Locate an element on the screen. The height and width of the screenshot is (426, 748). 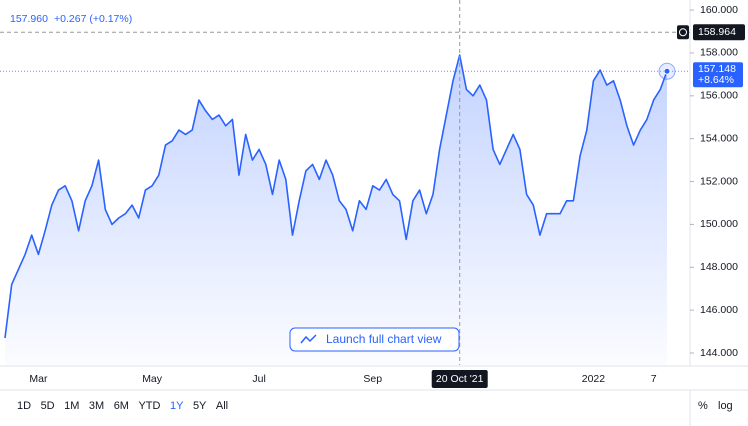
launch-button: Launch full chart view is located at coordinates (374, 339).